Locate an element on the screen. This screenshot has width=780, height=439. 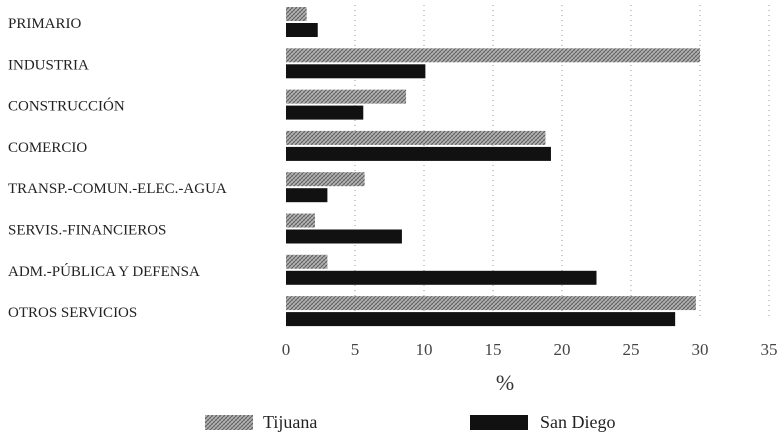
legend-label: Tijuana is located at coordinates (290, 422).